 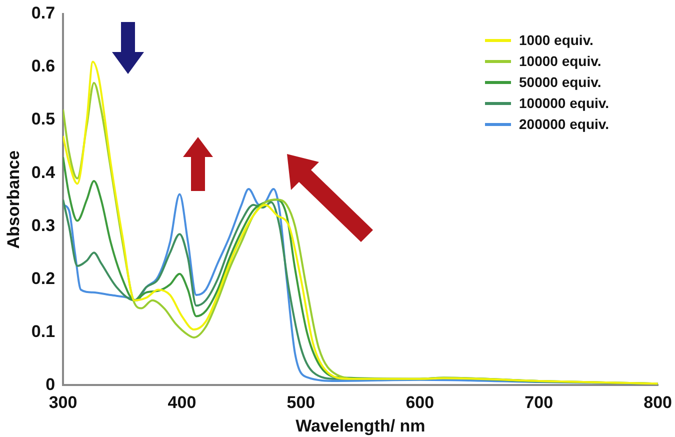 What do you see at coordinates (43, 13) in the screenshot?
I see `y-tick-label: 0.7` at bounding box center [43, 13].